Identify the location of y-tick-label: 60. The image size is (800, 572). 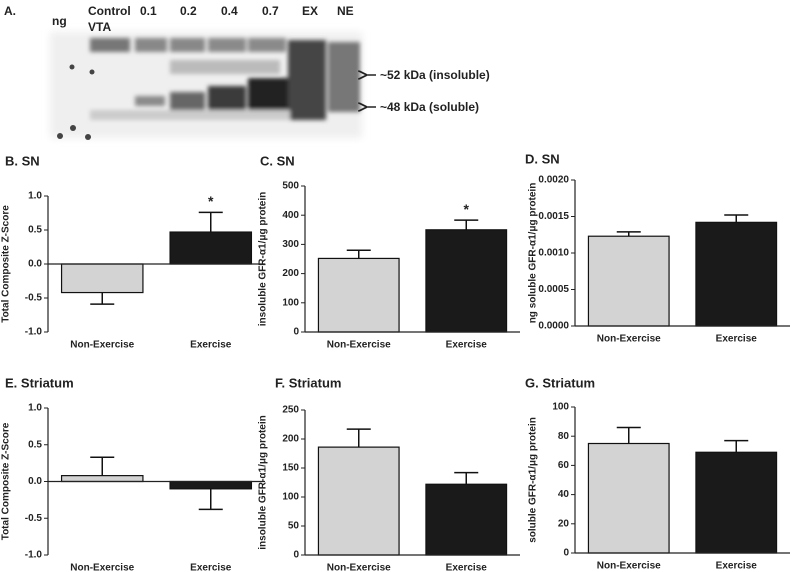
(564, 465).